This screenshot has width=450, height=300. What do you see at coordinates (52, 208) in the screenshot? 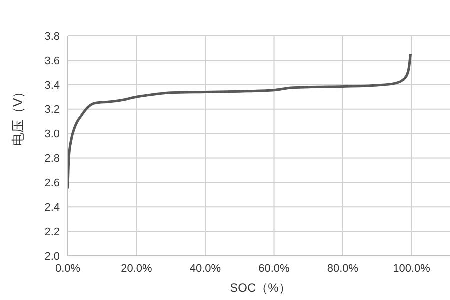
I see `y-tick-label: 2.4` at bounding box center [52, 208].